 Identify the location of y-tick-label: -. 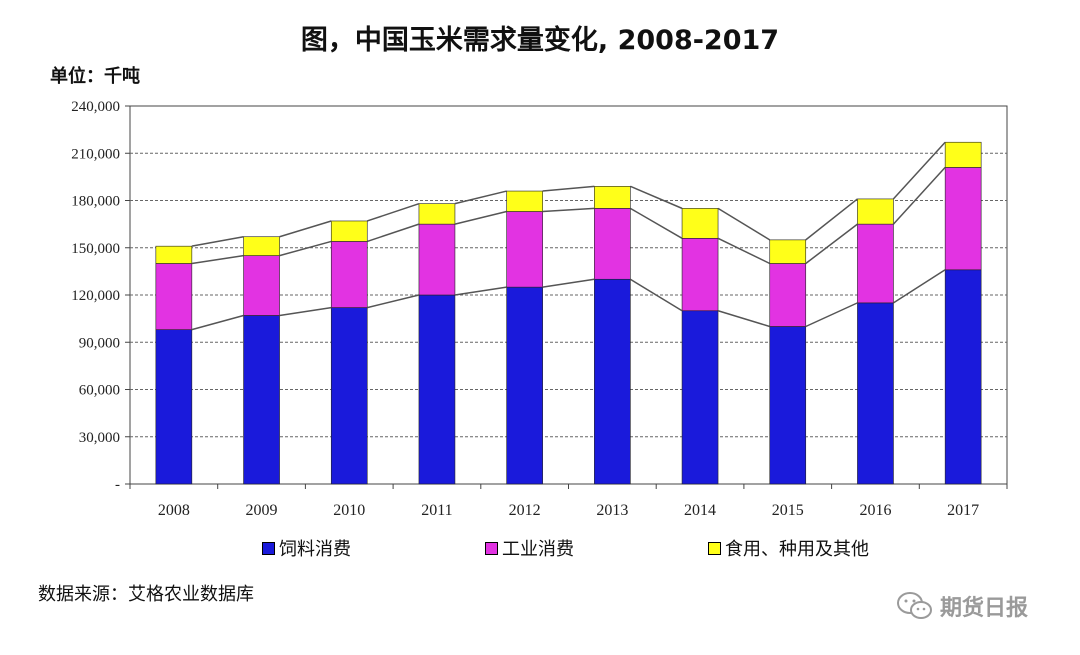
(117, 485).